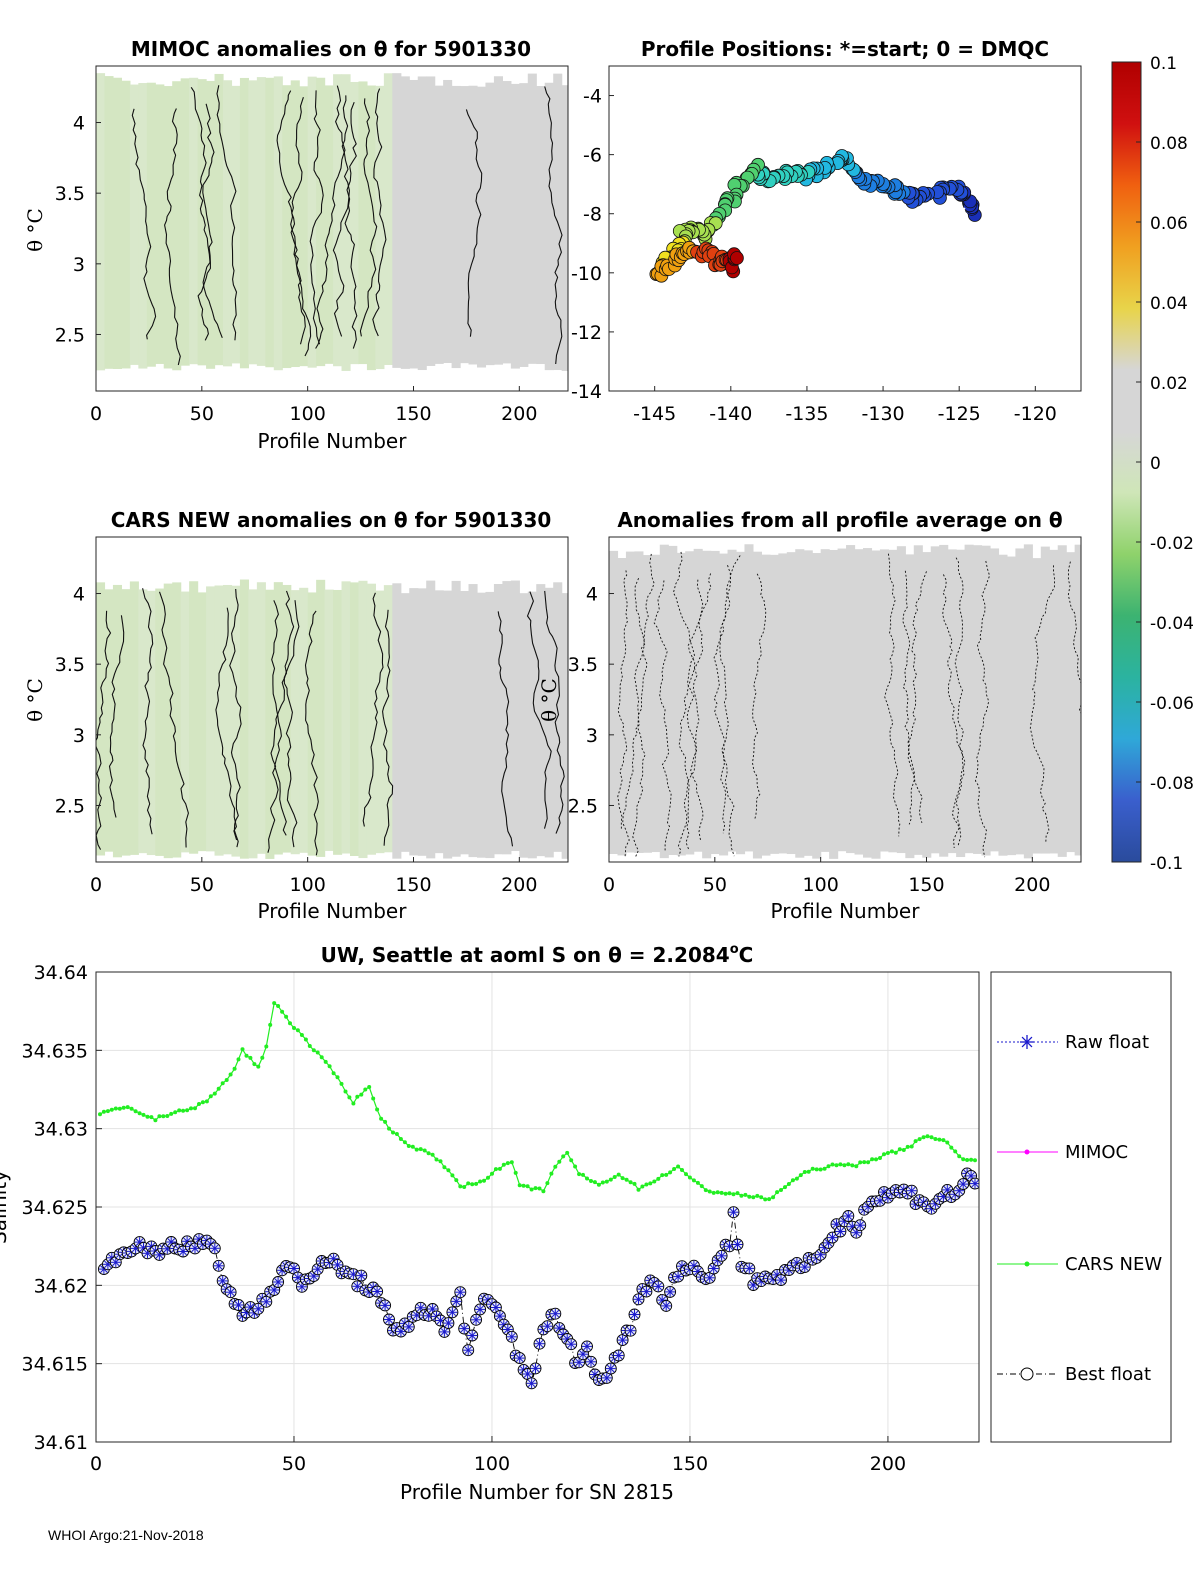 This screenshot has height=1575, width=1200. What do you see at coordinates (379, 212) in the screenshot?
I see `mimoc-contour-line` at bounding box center [379, 212].